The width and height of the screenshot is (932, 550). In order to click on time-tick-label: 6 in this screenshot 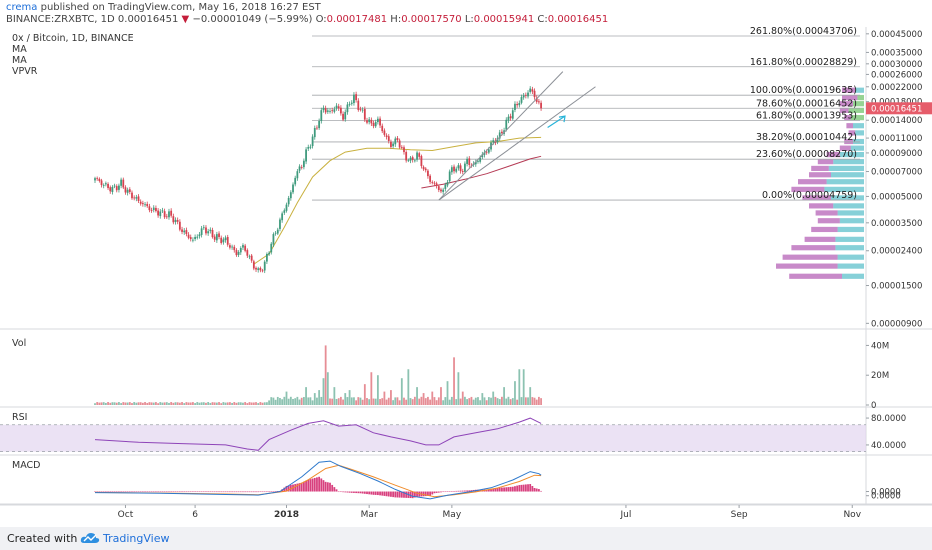, I will do `click(195, 515)`.